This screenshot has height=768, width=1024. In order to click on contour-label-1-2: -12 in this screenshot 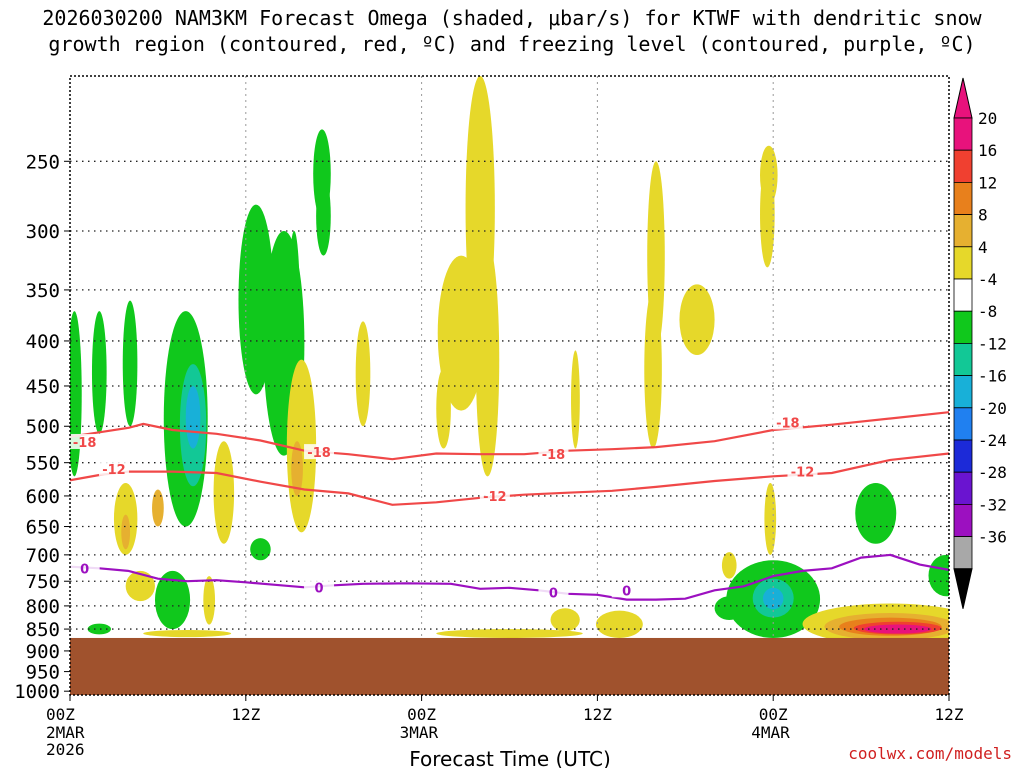, I will do `click(803, 473)`.